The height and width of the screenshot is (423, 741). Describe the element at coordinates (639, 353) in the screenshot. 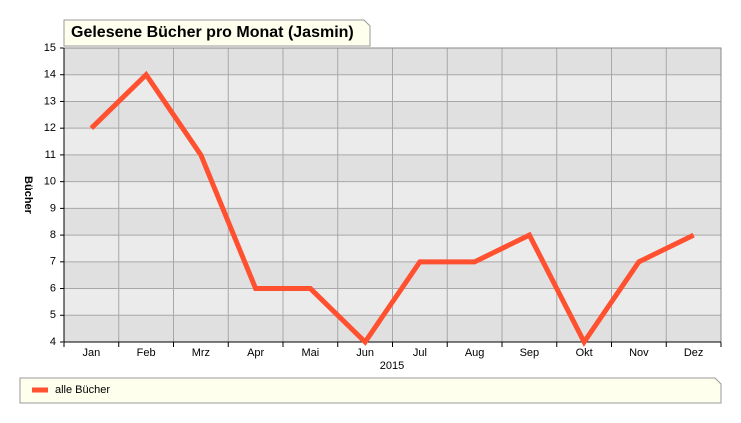

I see `x-tick-label: Nov` at that location.